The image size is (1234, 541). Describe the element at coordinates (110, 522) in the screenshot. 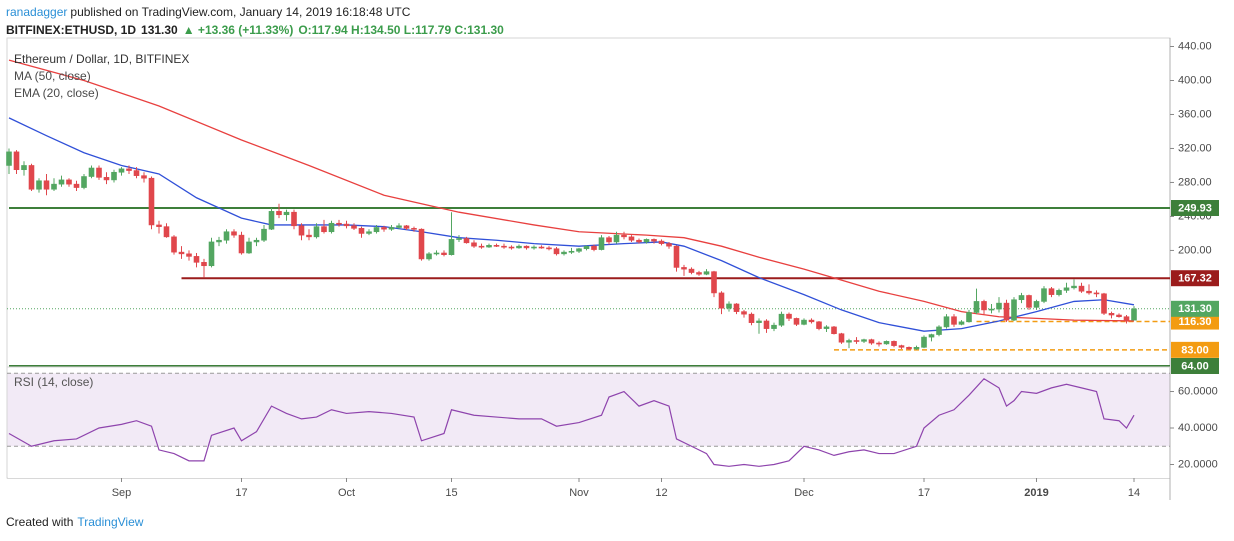

I see `brand: TradingView` at that location.